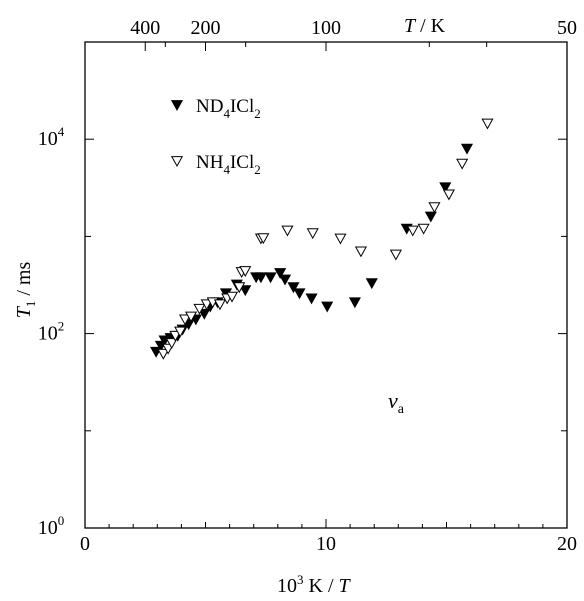 The height and width of the screenshot is (601, 584). Describe the element at coordinates (215, 136) in the screenshot. I see `legend: ND4ICl2 NH4ICl2` at that location.